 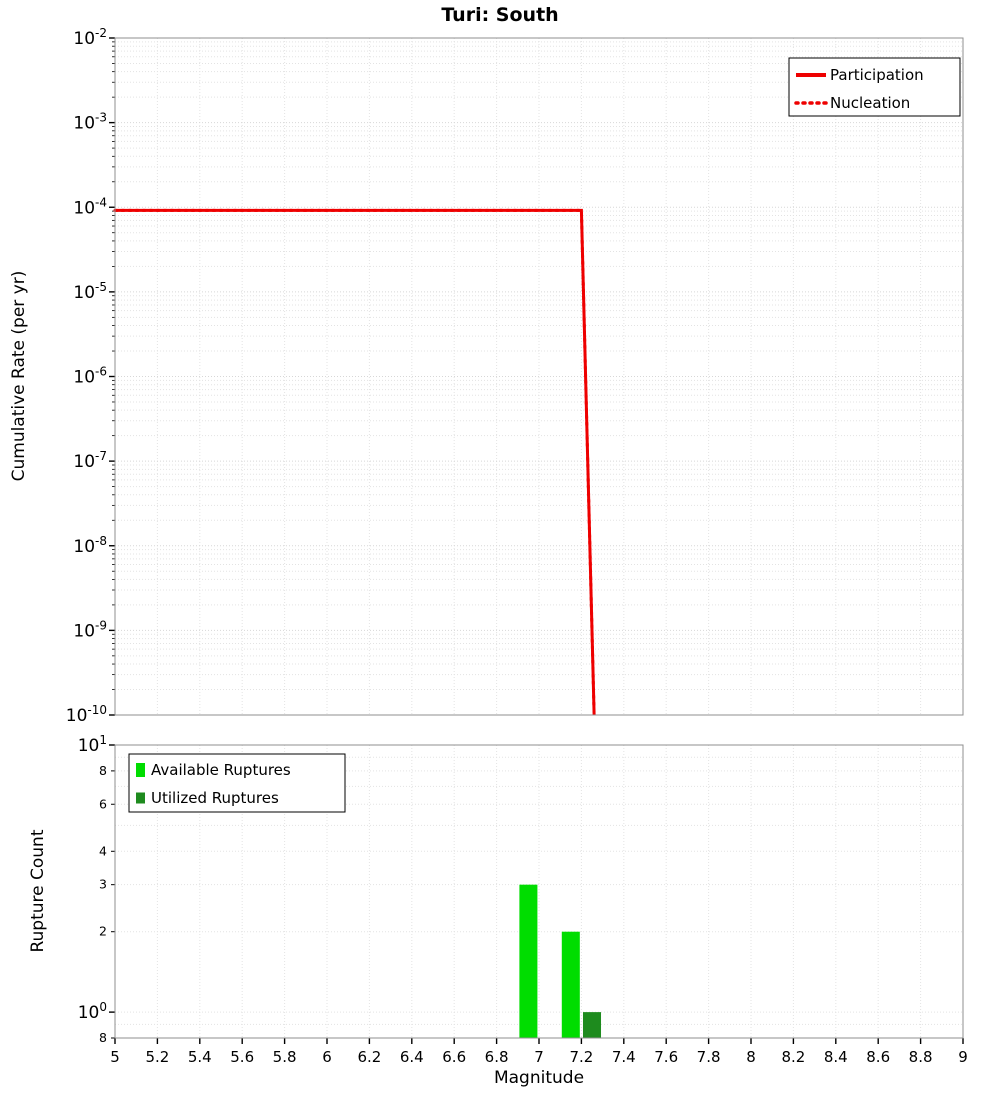 I want to click on x-tick-label: 7, so click(x=539, y=1057).